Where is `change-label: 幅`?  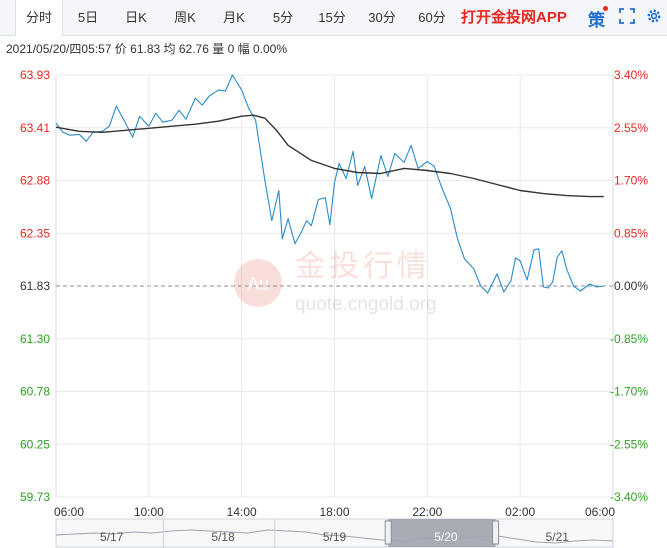
change-label: 幅 is located at coordinates (243, 49).